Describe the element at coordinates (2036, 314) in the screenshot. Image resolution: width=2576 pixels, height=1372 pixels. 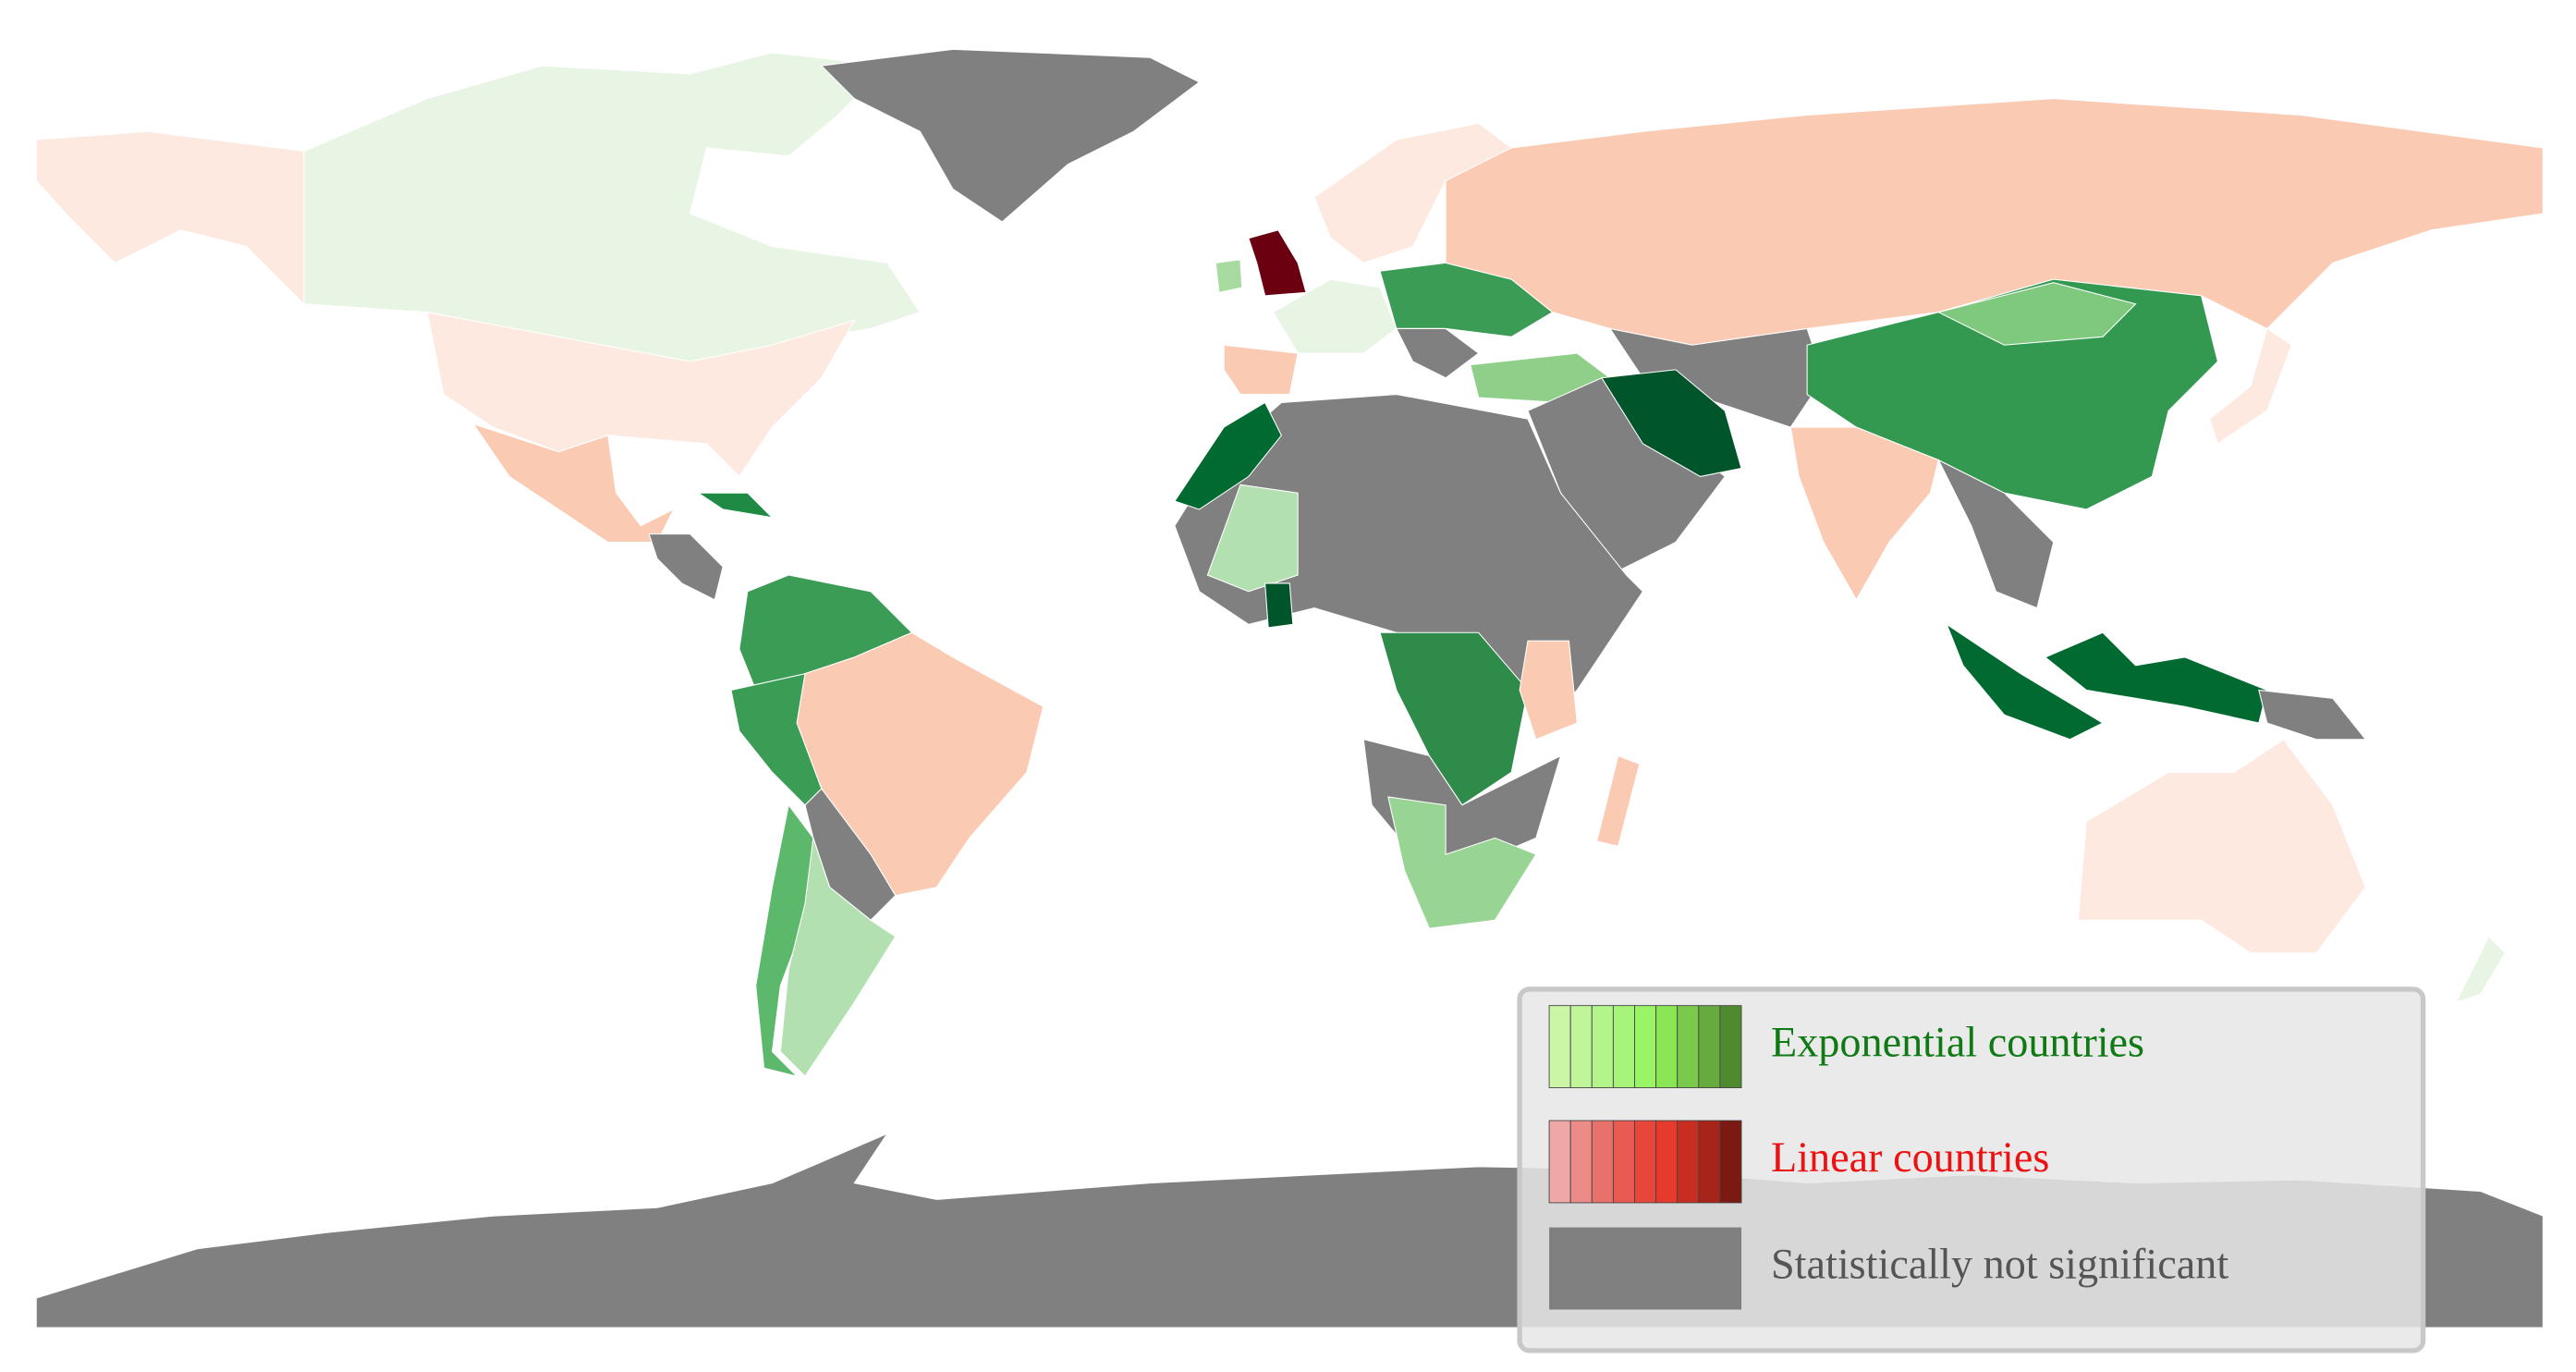
I see `mongolia` at that location.